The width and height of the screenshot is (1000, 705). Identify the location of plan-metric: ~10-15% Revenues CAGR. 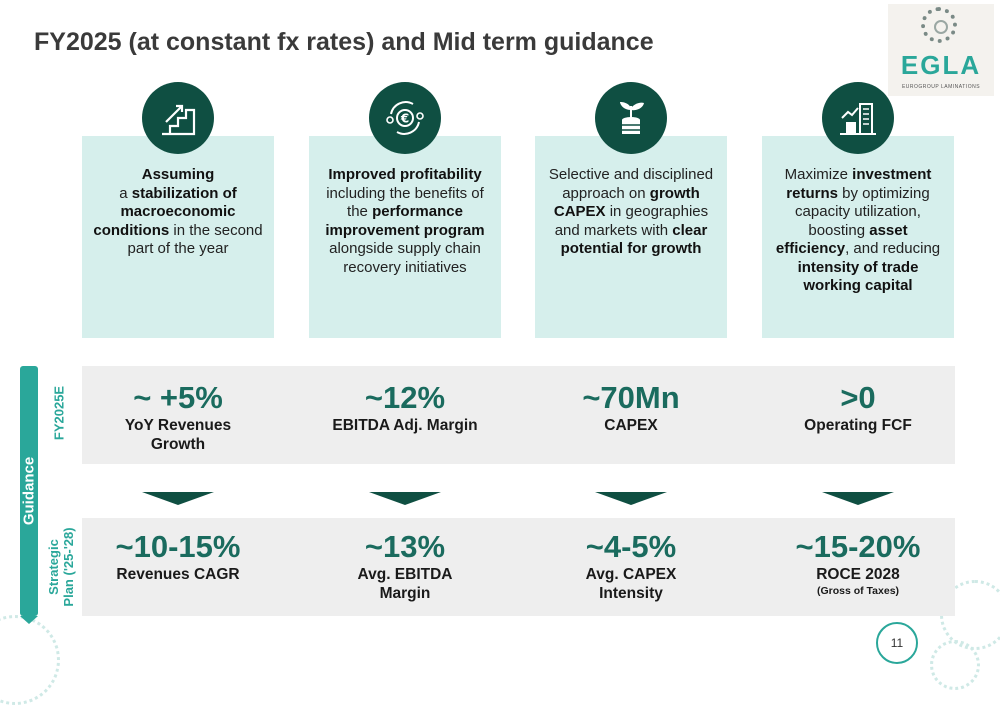
(178, 556).